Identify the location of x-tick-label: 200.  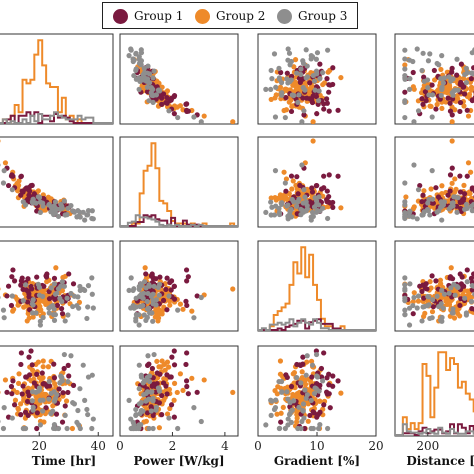
(427, 446).